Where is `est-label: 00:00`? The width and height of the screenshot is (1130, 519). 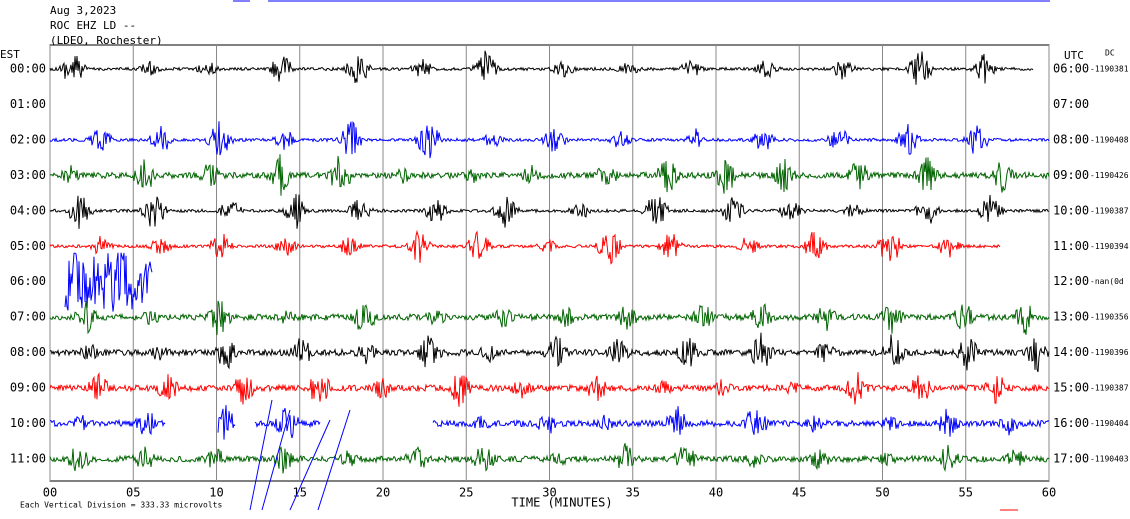 est-label: 00:00 is located at coordinates (28, 69).